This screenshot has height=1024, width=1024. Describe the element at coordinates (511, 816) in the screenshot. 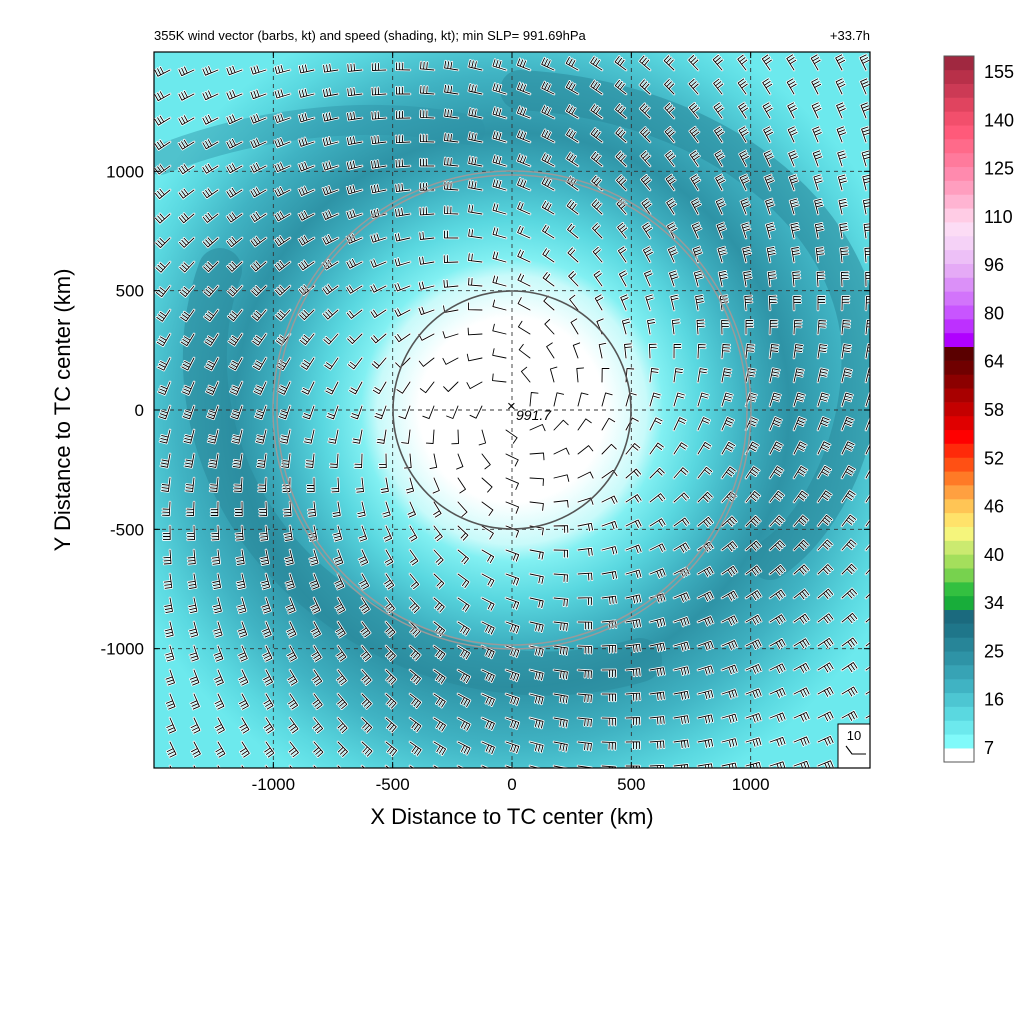

I see `x-axis-title: X Distance to TC center (km)` at that location.